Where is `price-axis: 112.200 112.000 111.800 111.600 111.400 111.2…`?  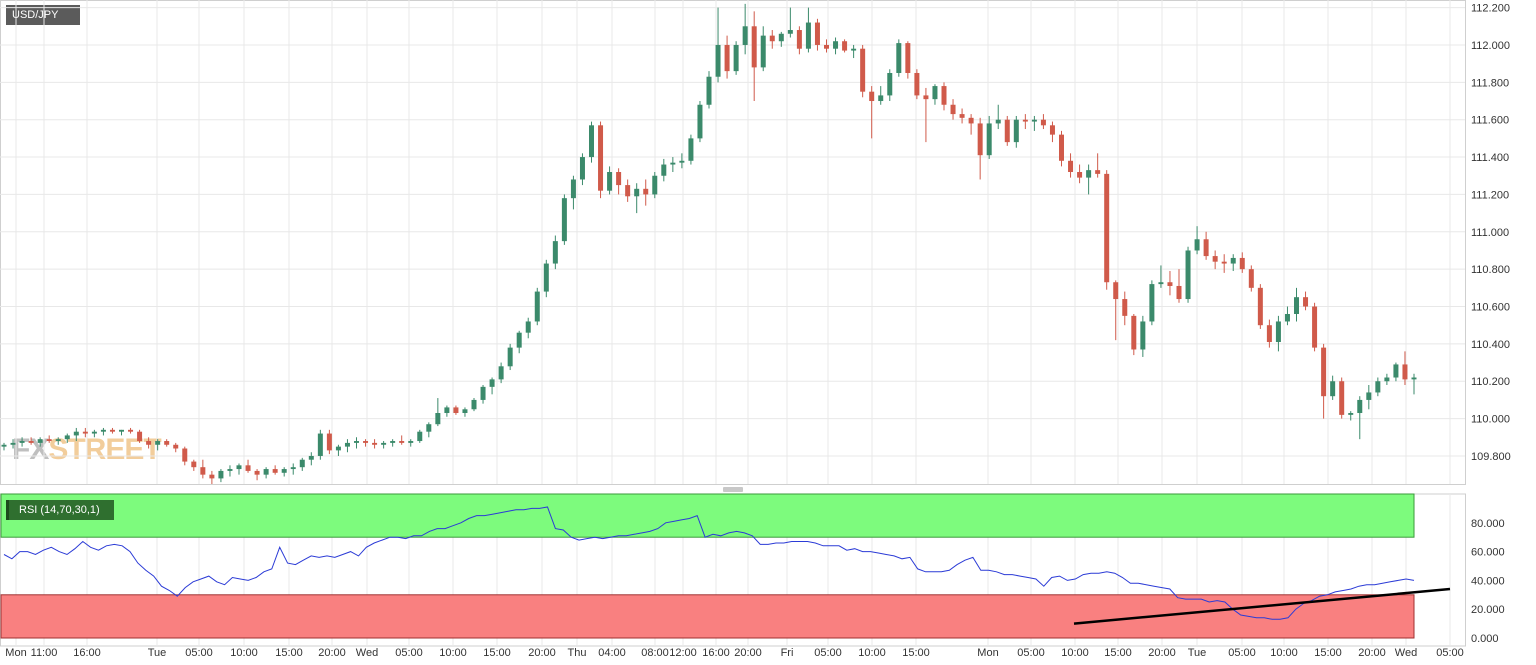
price-axis: 112.200 112.000 111.800 111.600 111.400 111.2… is located at coordinates (1491, 233).